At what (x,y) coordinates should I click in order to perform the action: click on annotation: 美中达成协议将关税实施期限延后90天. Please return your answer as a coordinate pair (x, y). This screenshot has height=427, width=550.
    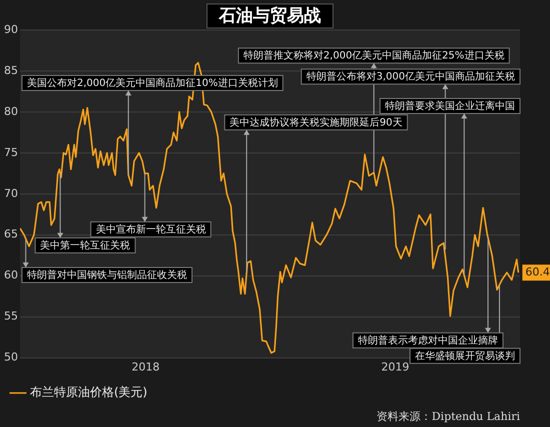
    Looking at the image, I should click on (316, 122).